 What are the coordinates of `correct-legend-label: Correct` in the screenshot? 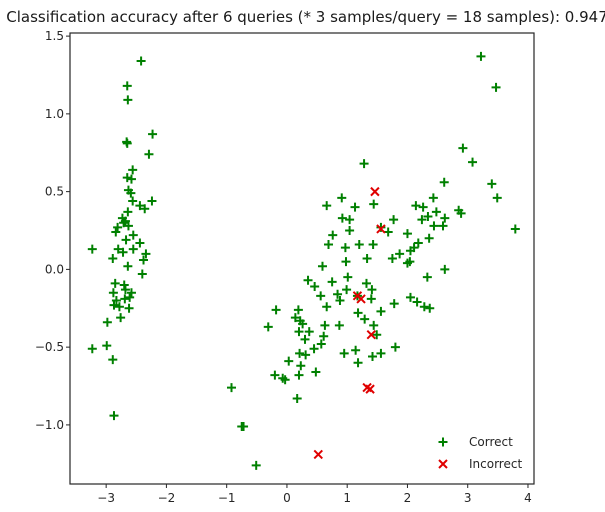 It's located at (491, 442).